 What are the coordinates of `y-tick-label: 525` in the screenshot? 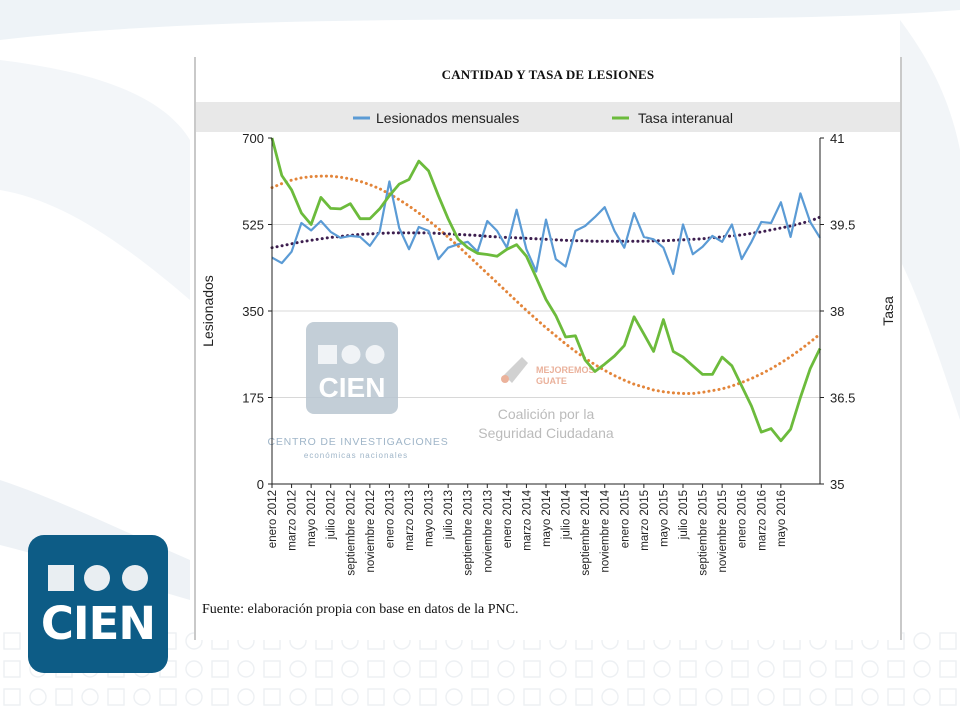 It's located at (253, 225).